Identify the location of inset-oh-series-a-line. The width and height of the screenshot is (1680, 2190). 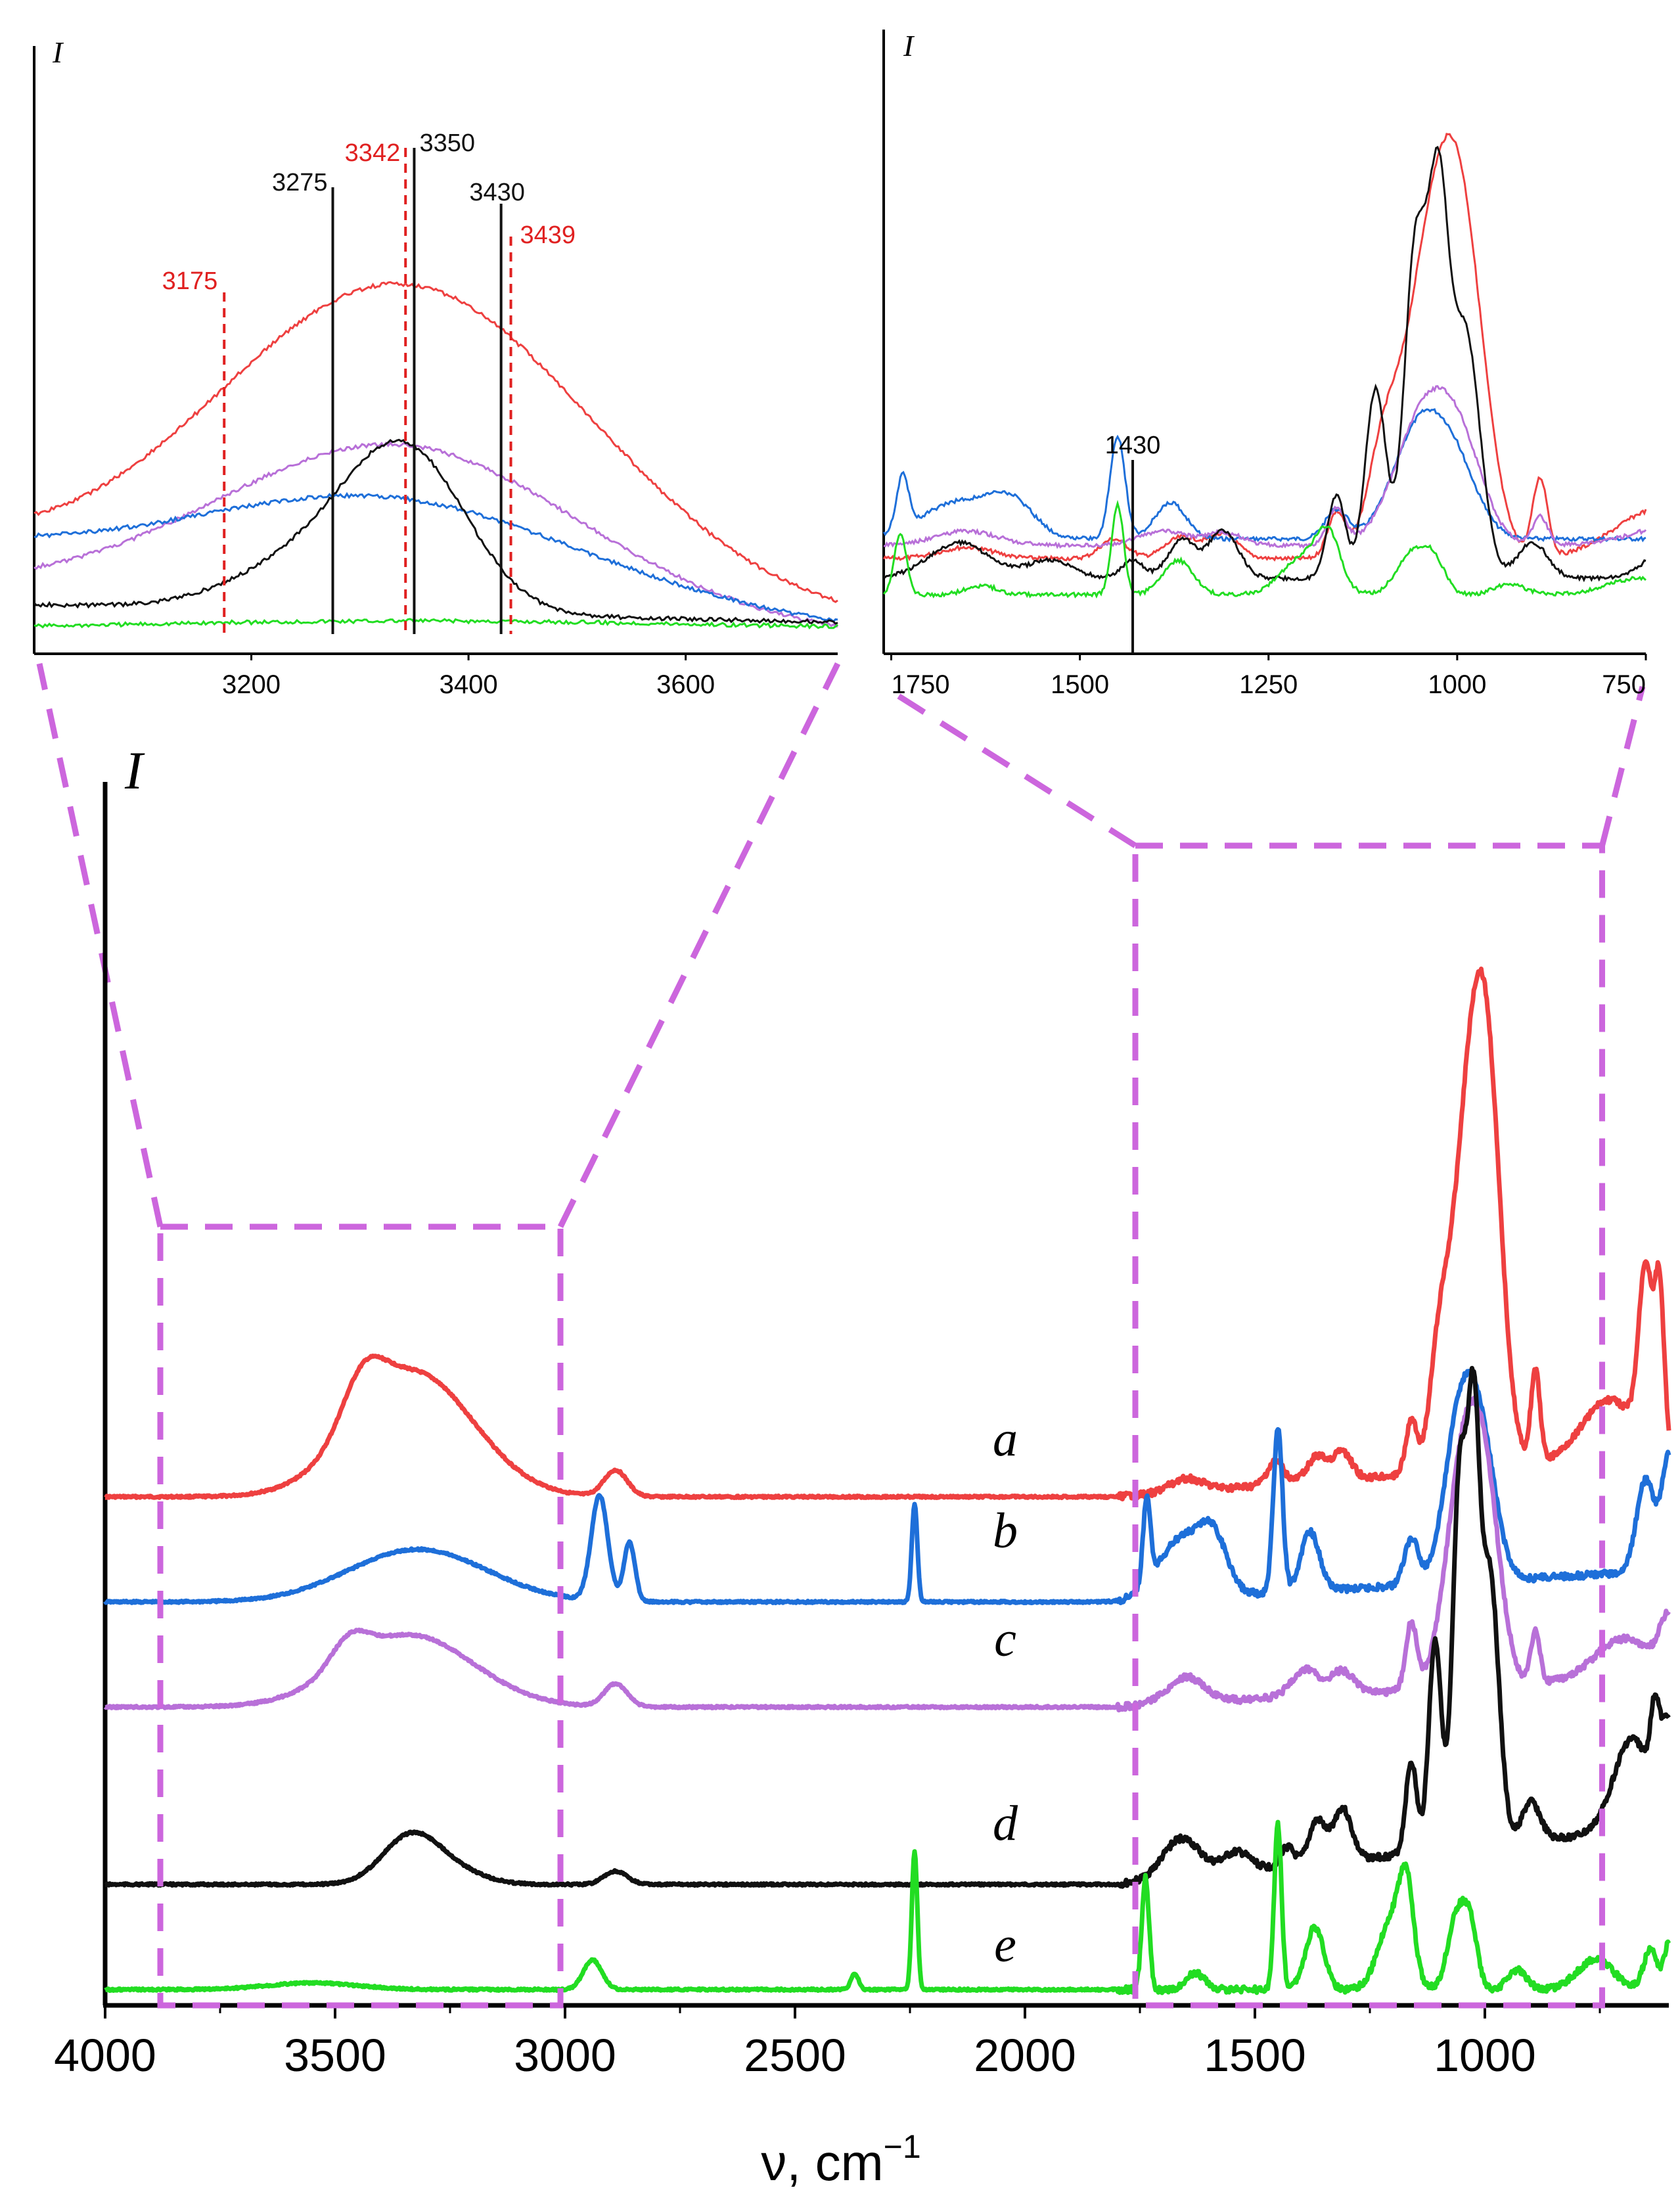
(436, 442).